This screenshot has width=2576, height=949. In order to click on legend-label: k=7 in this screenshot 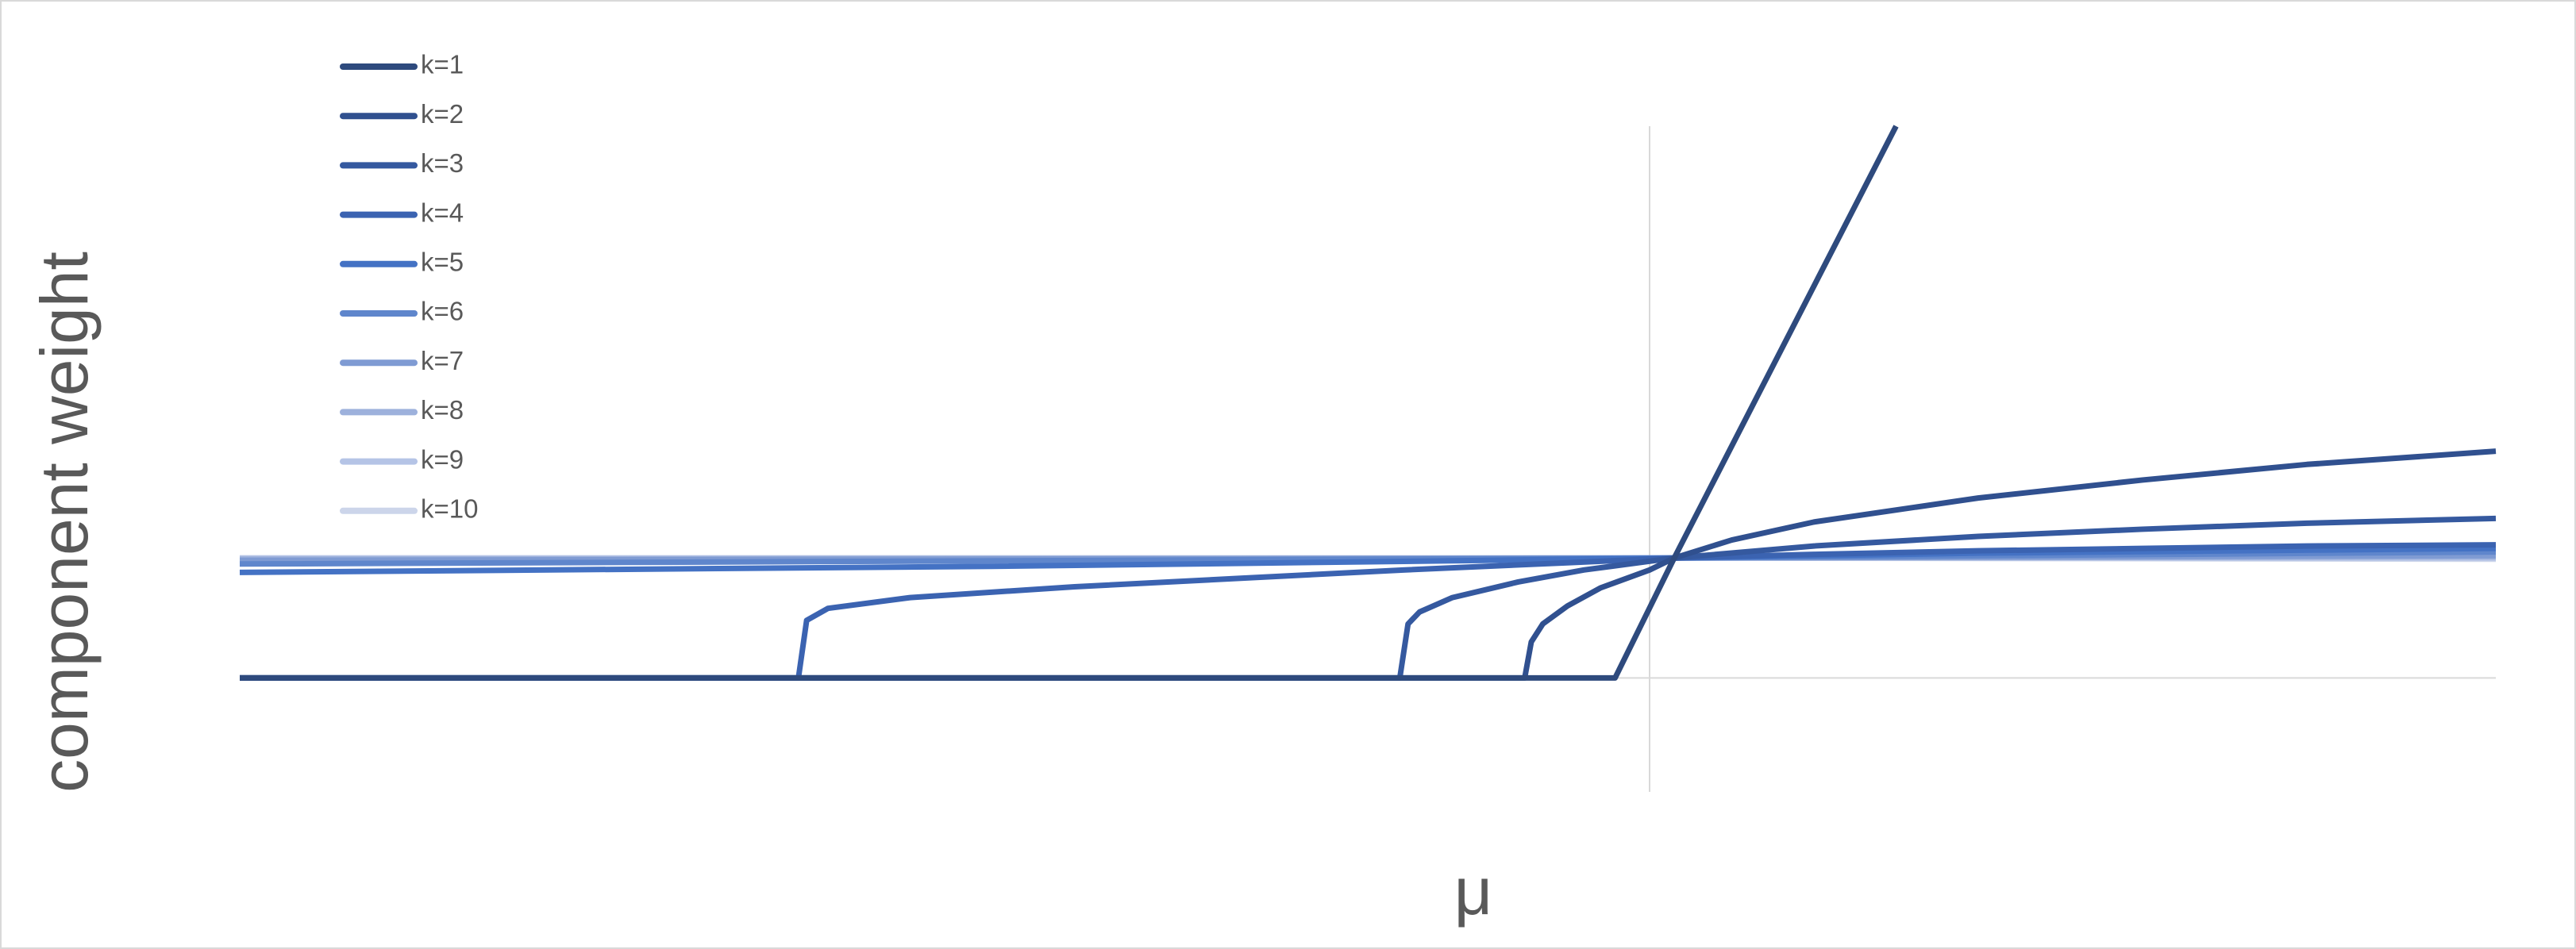, I will do `click(442, 360)`.